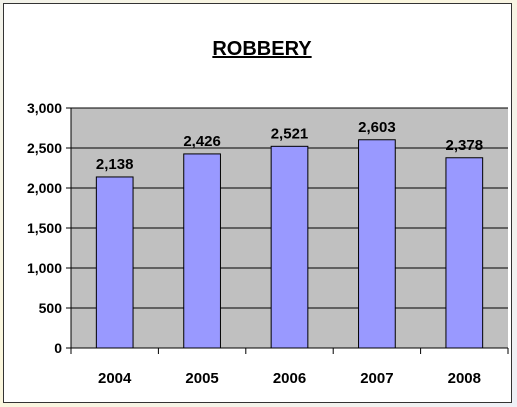 This screenshot has height=407, width=517. What do you see at coordinates (44, 228) in the screenshot?
I see `y-tick-label: 1,500` at bounding box center [44, 228].